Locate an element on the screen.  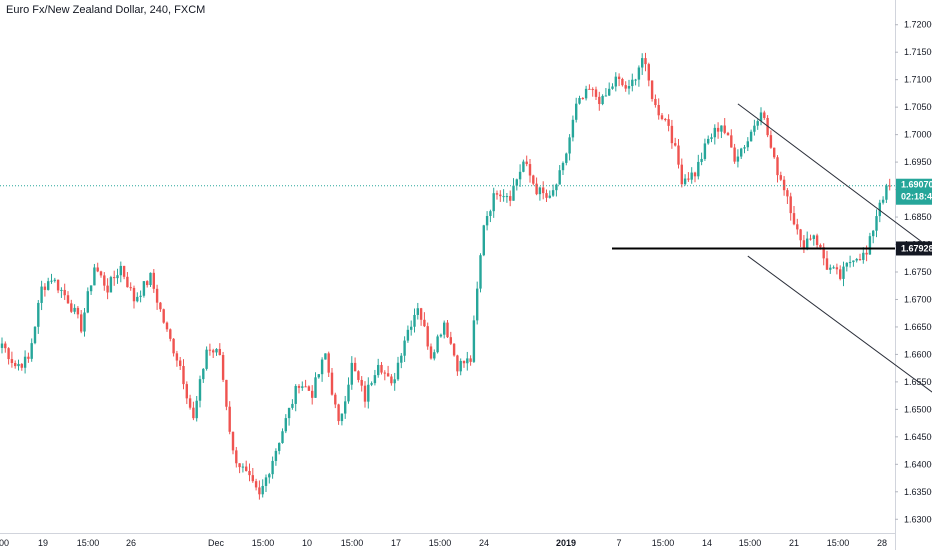
time-tick-label: 26 is located at coordinates (131, 543).